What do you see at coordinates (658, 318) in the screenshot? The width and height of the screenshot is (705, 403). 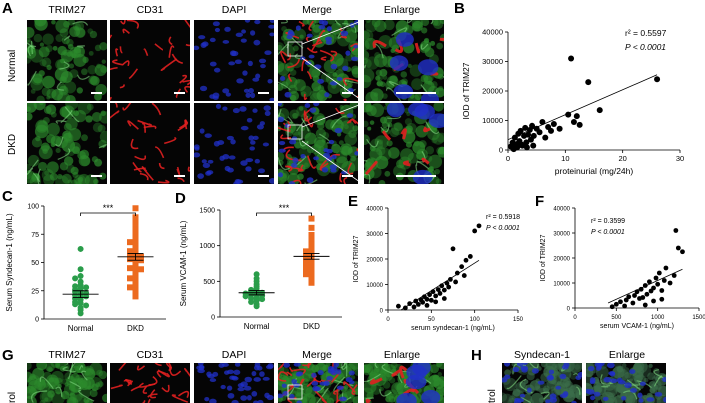 I see `x-tick-label: 1000` at bounding box center [658, 318].